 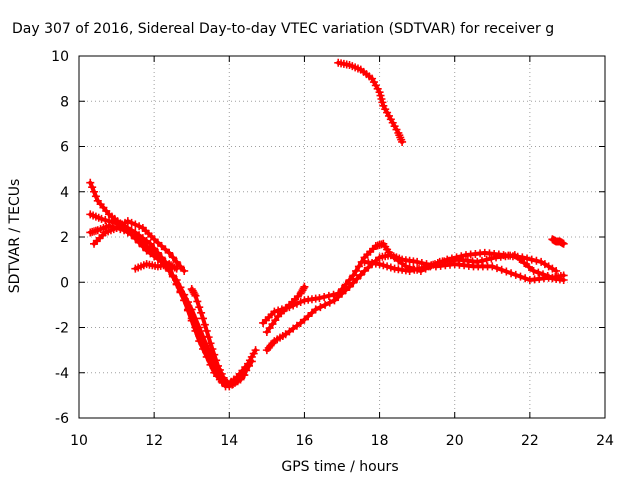 I want to click on x-tick-label: 20, so click(x=455, y=441).